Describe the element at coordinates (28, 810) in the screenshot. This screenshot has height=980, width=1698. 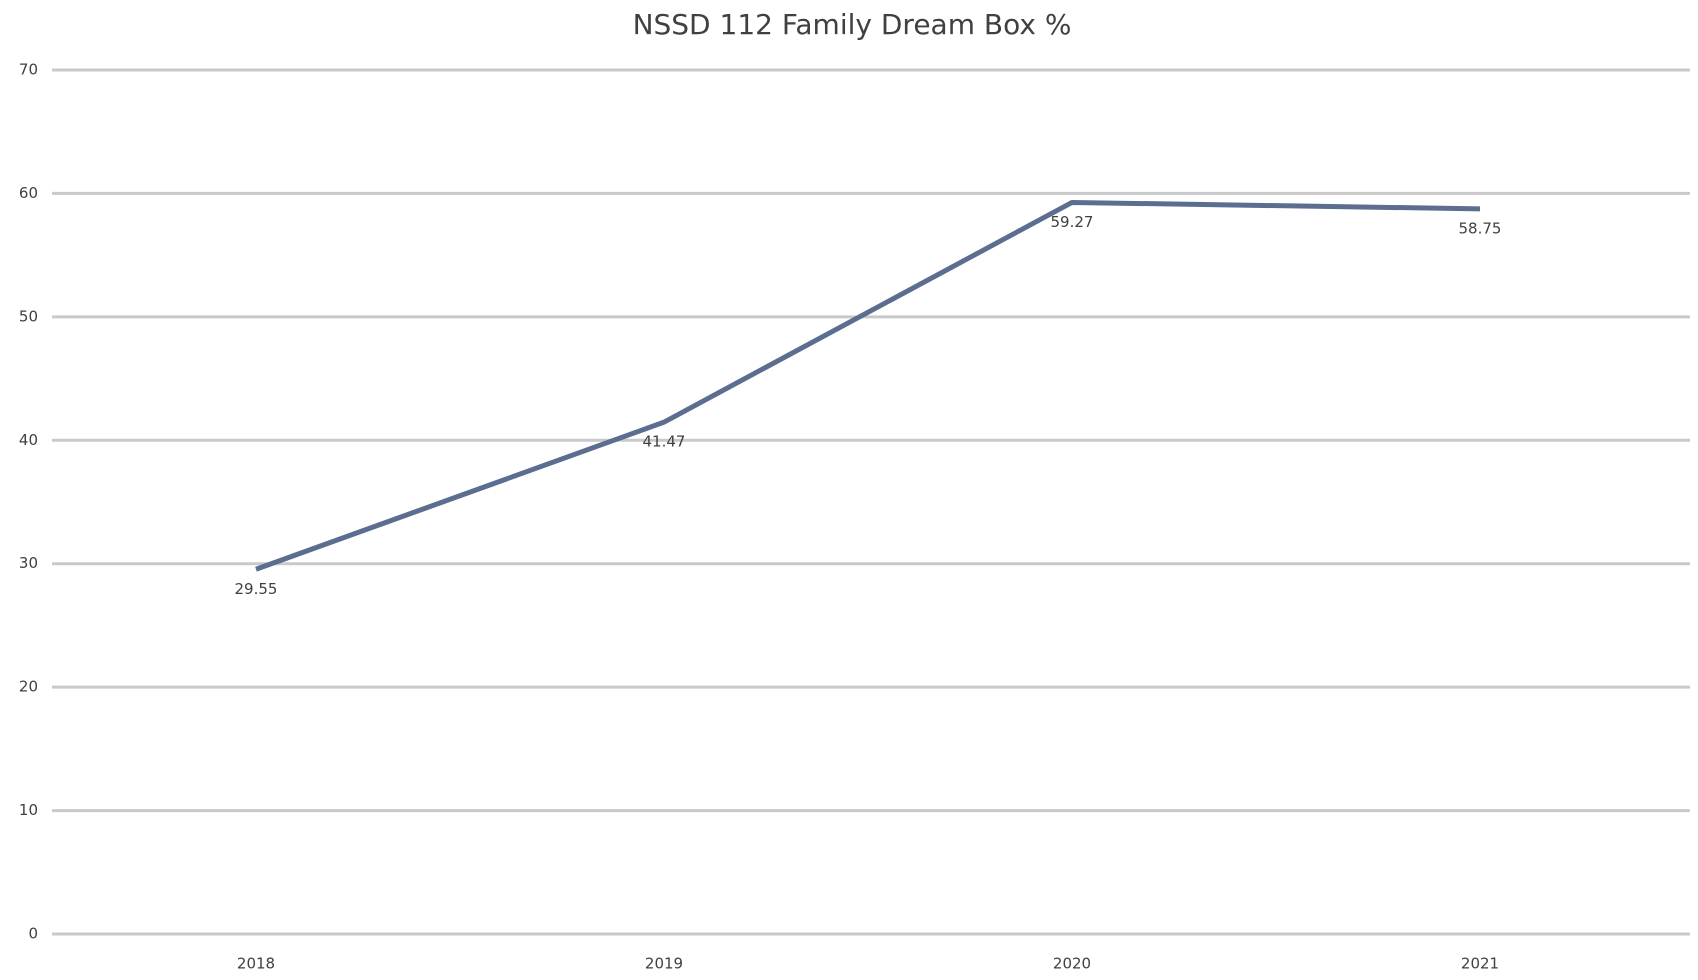
I see `y-tick-label: 10` at that location.